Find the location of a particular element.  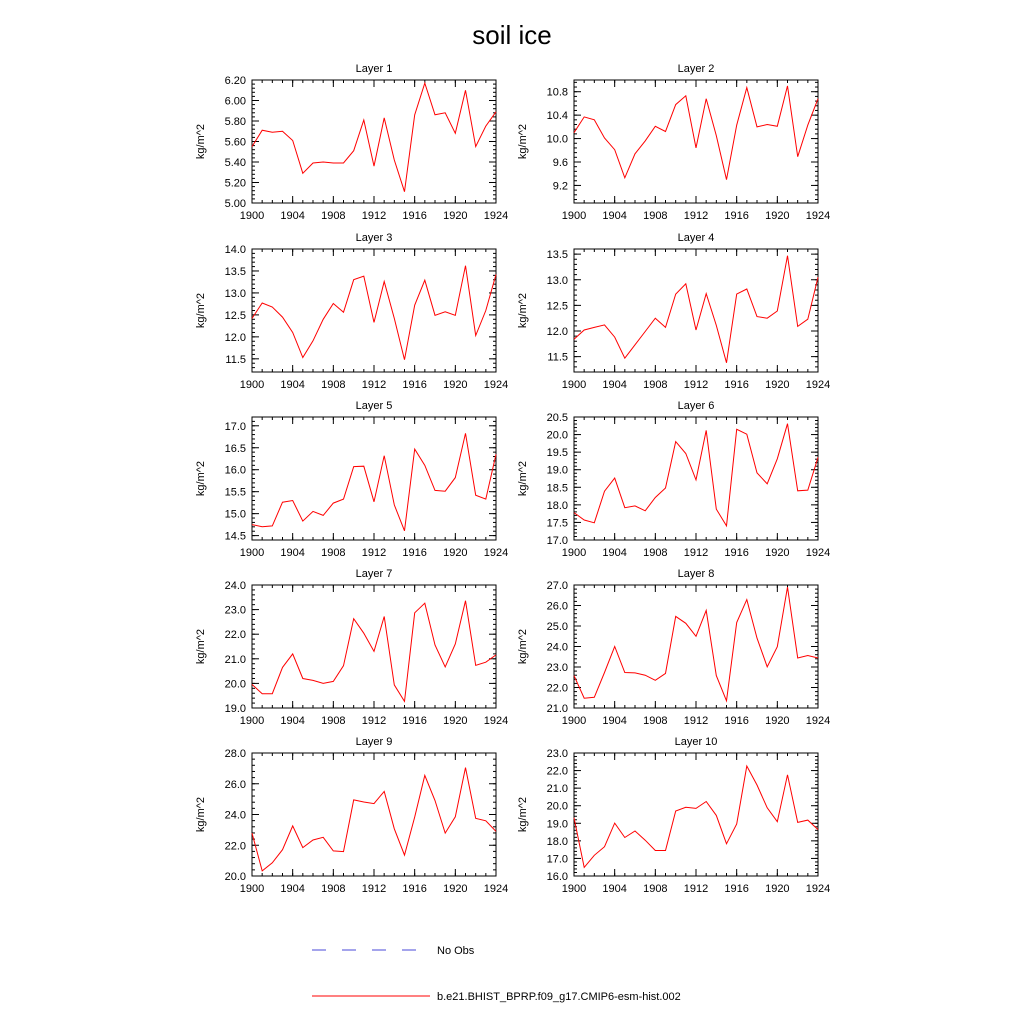

y-tick-label: 14.5 is located at coordinates (235, 537).